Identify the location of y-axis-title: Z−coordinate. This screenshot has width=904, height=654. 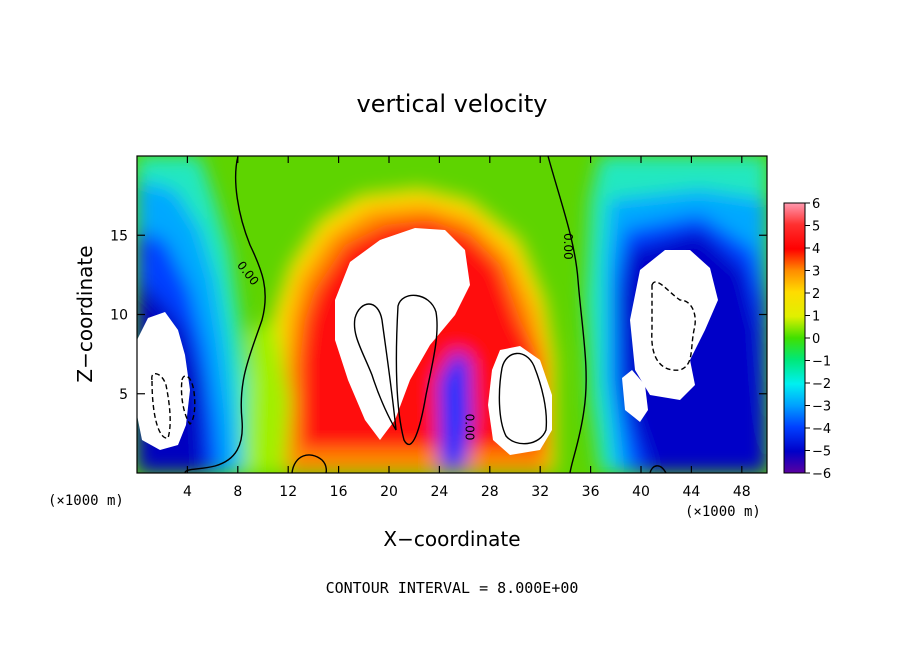
(85, 313).